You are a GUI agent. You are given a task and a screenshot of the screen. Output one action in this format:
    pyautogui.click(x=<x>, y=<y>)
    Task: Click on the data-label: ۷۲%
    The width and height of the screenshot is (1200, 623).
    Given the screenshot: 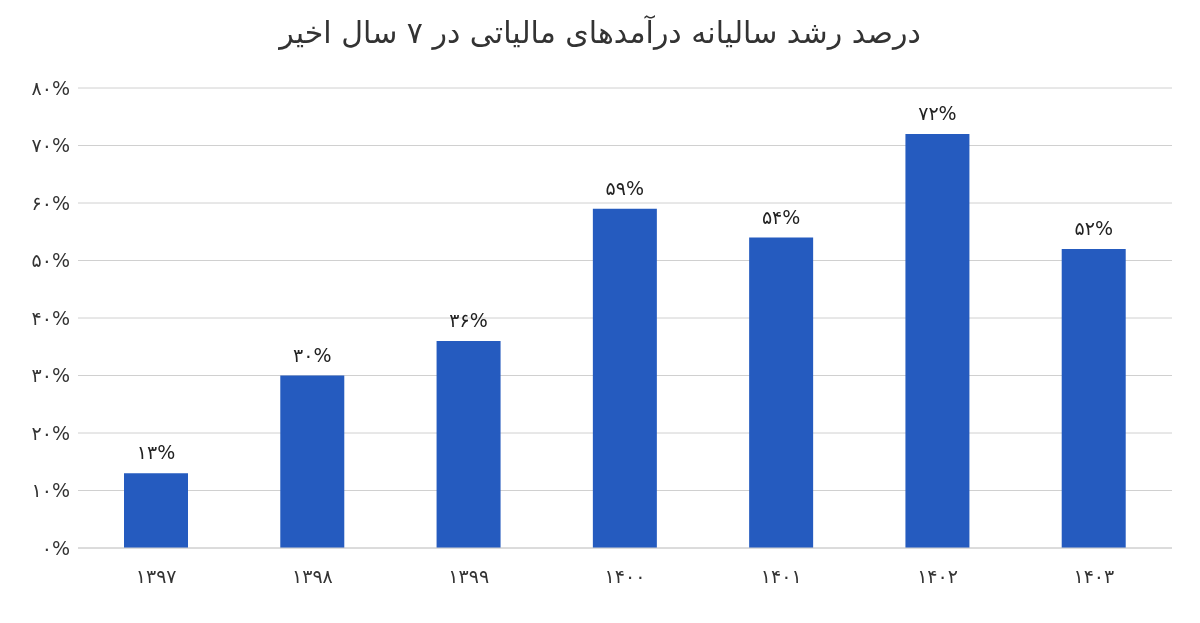 What is the action you would take?
    pyautogui.click(x=937, y=113)
    